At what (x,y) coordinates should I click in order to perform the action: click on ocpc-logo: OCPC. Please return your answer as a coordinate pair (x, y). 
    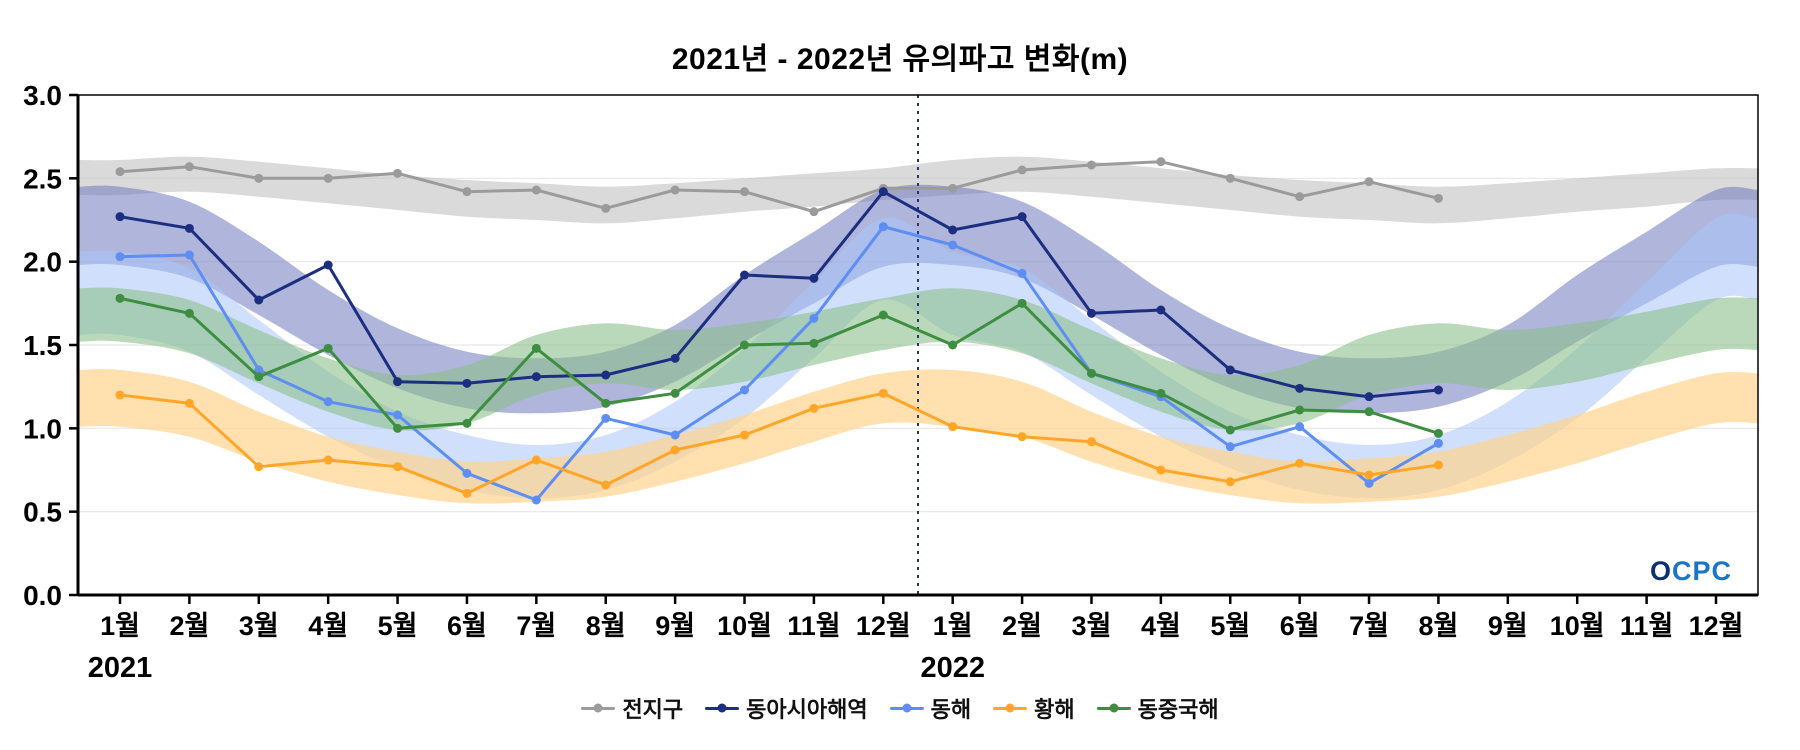
    Looking at the image, I should click on (1691, 571).